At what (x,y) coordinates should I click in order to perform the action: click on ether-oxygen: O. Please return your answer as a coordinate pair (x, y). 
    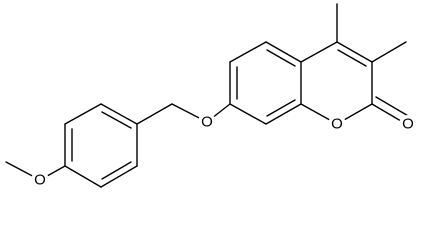
    Looking at the image, I should click on (207, 122).